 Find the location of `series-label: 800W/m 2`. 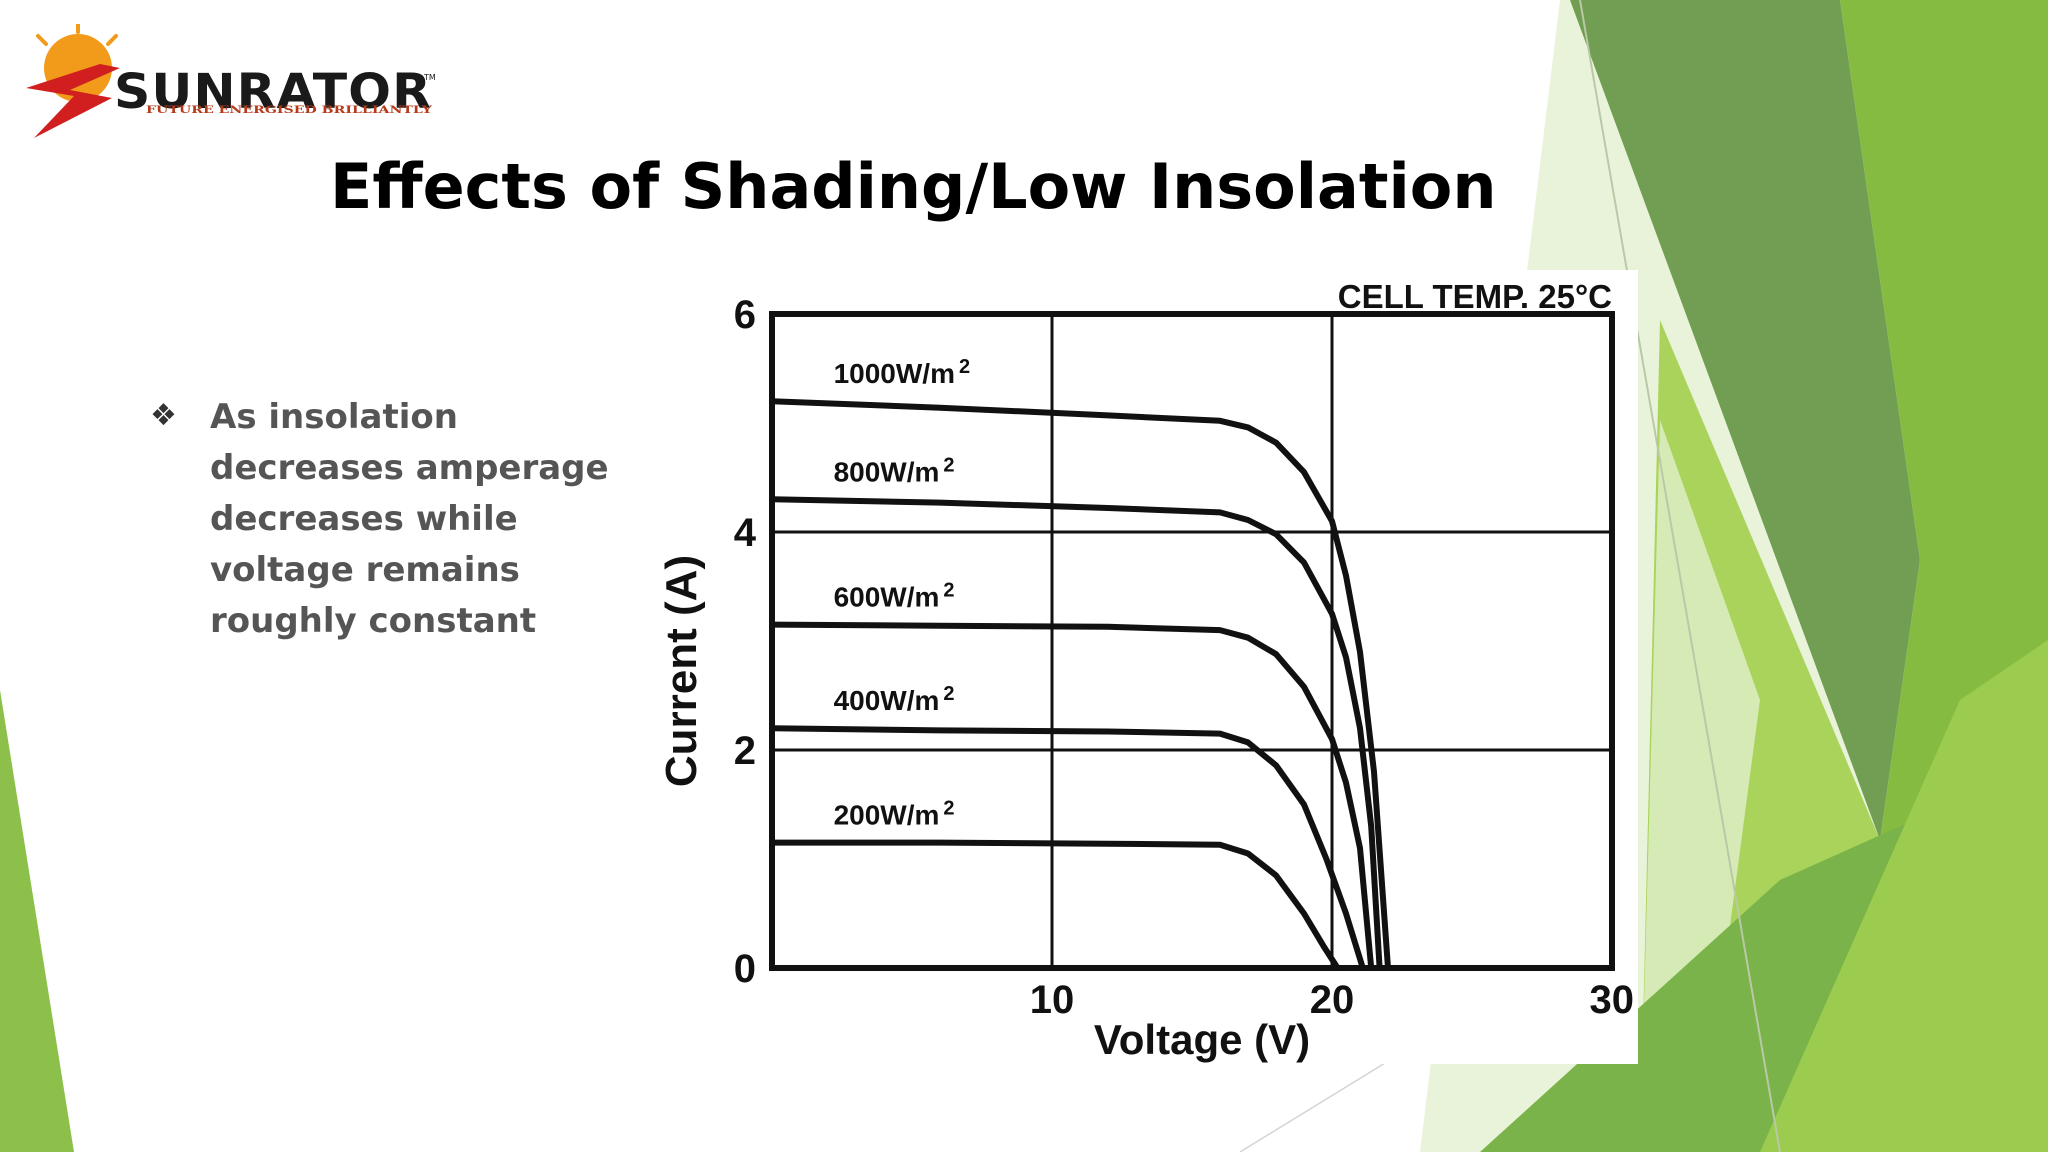

series-label: 800W/m 2 is located at coordinates (894, 470).